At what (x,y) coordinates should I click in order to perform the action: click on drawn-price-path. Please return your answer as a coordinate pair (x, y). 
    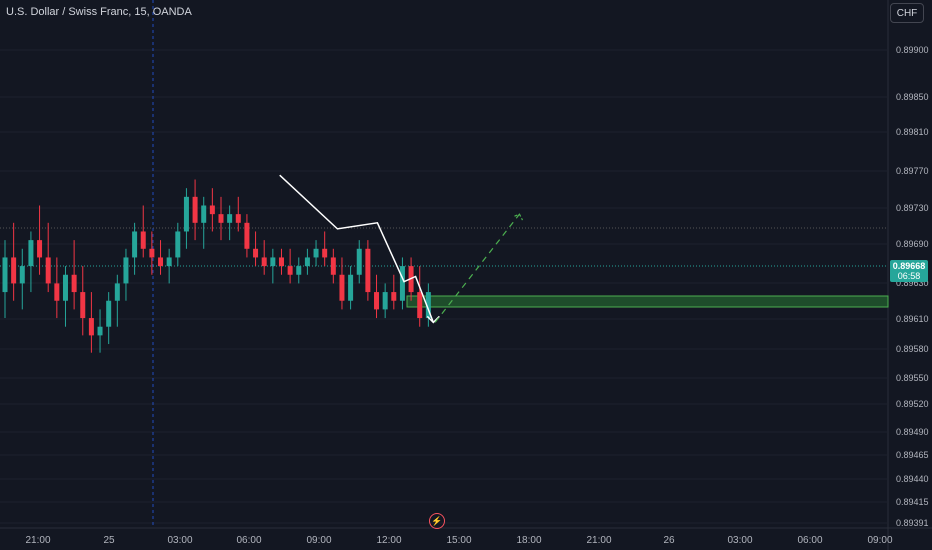
    Looking at the image, I should click on (357, 248).